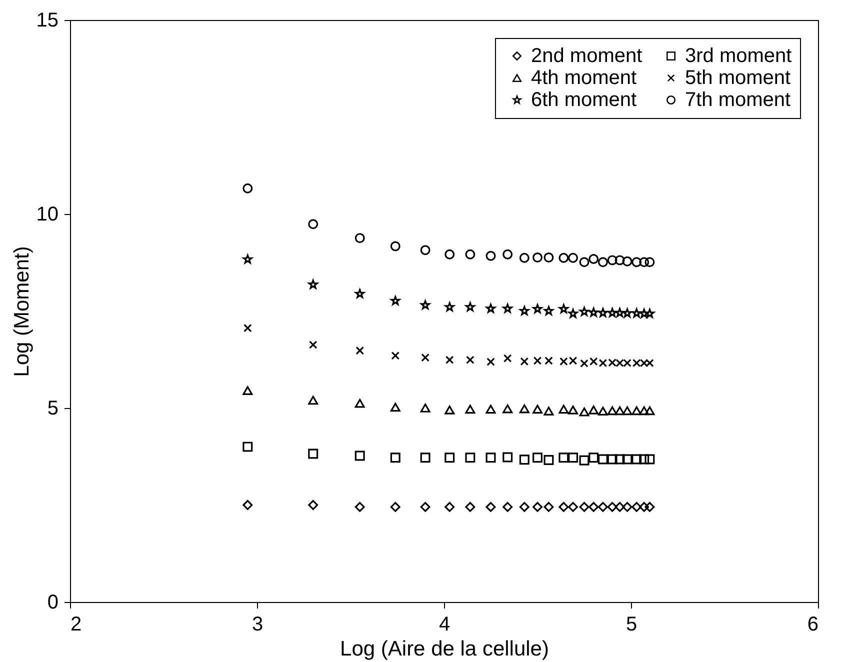  What do you see at coordinates (738, 78) in the screenshot?
I see `legend-label: 5th moment` at bounding box center [738, 78].